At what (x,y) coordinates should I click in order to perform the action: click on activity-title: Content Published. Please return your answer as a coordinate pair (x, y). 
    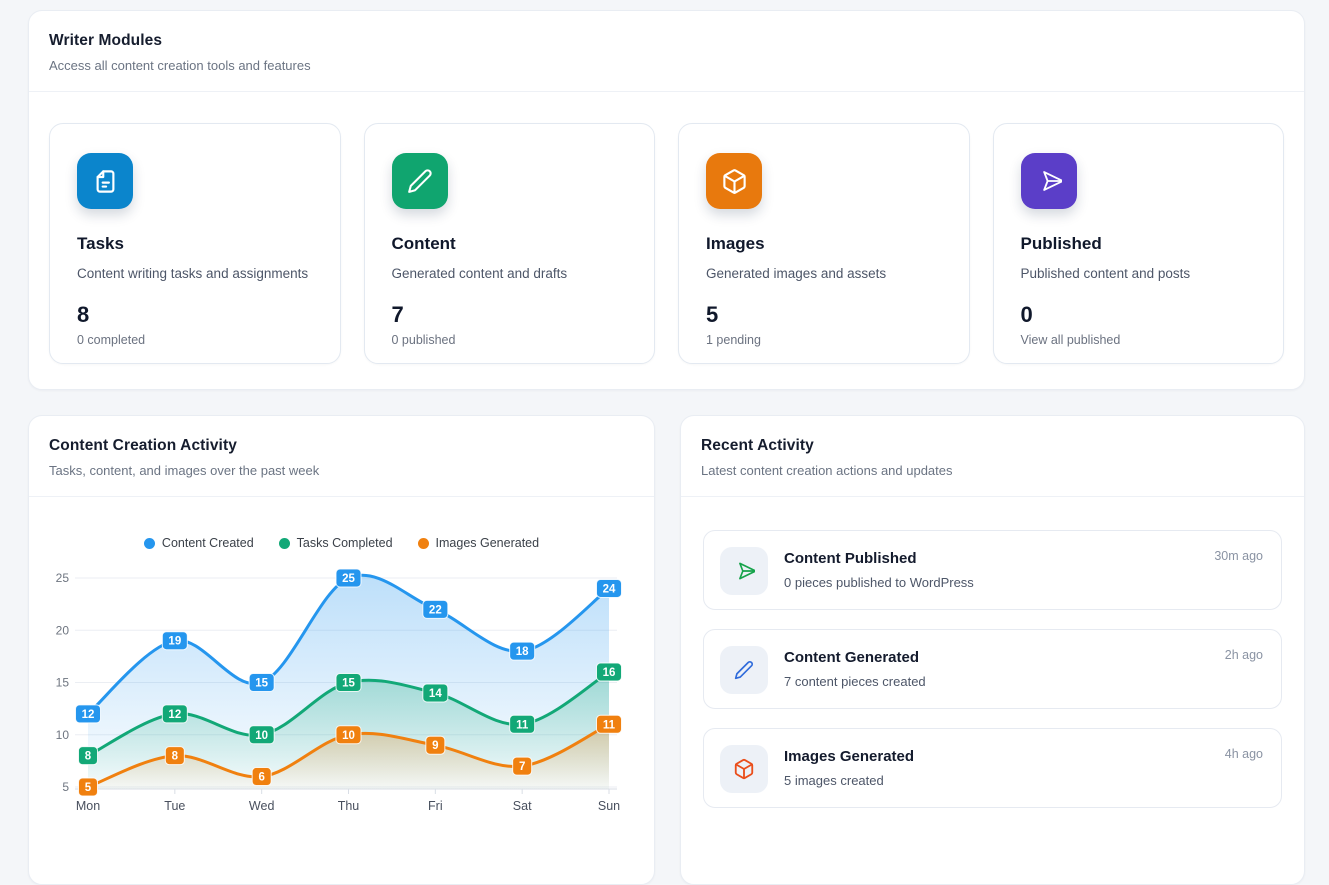
    Looking at the image, I should click on (850, 558).